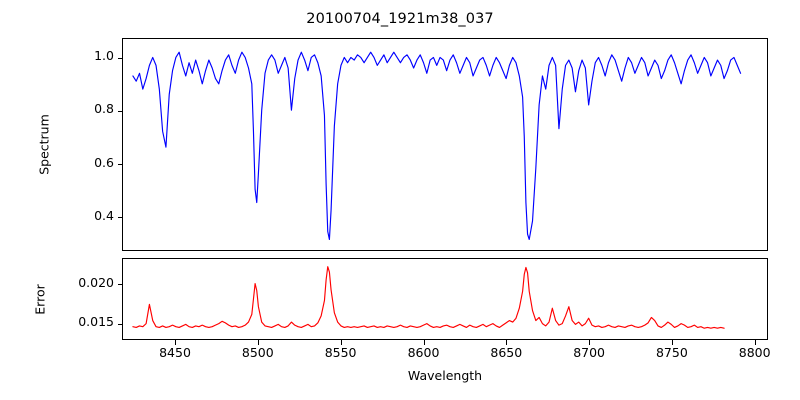 The image size is (800, 400). I want to click on y-tick-label: 0.020, so click(96, 282).